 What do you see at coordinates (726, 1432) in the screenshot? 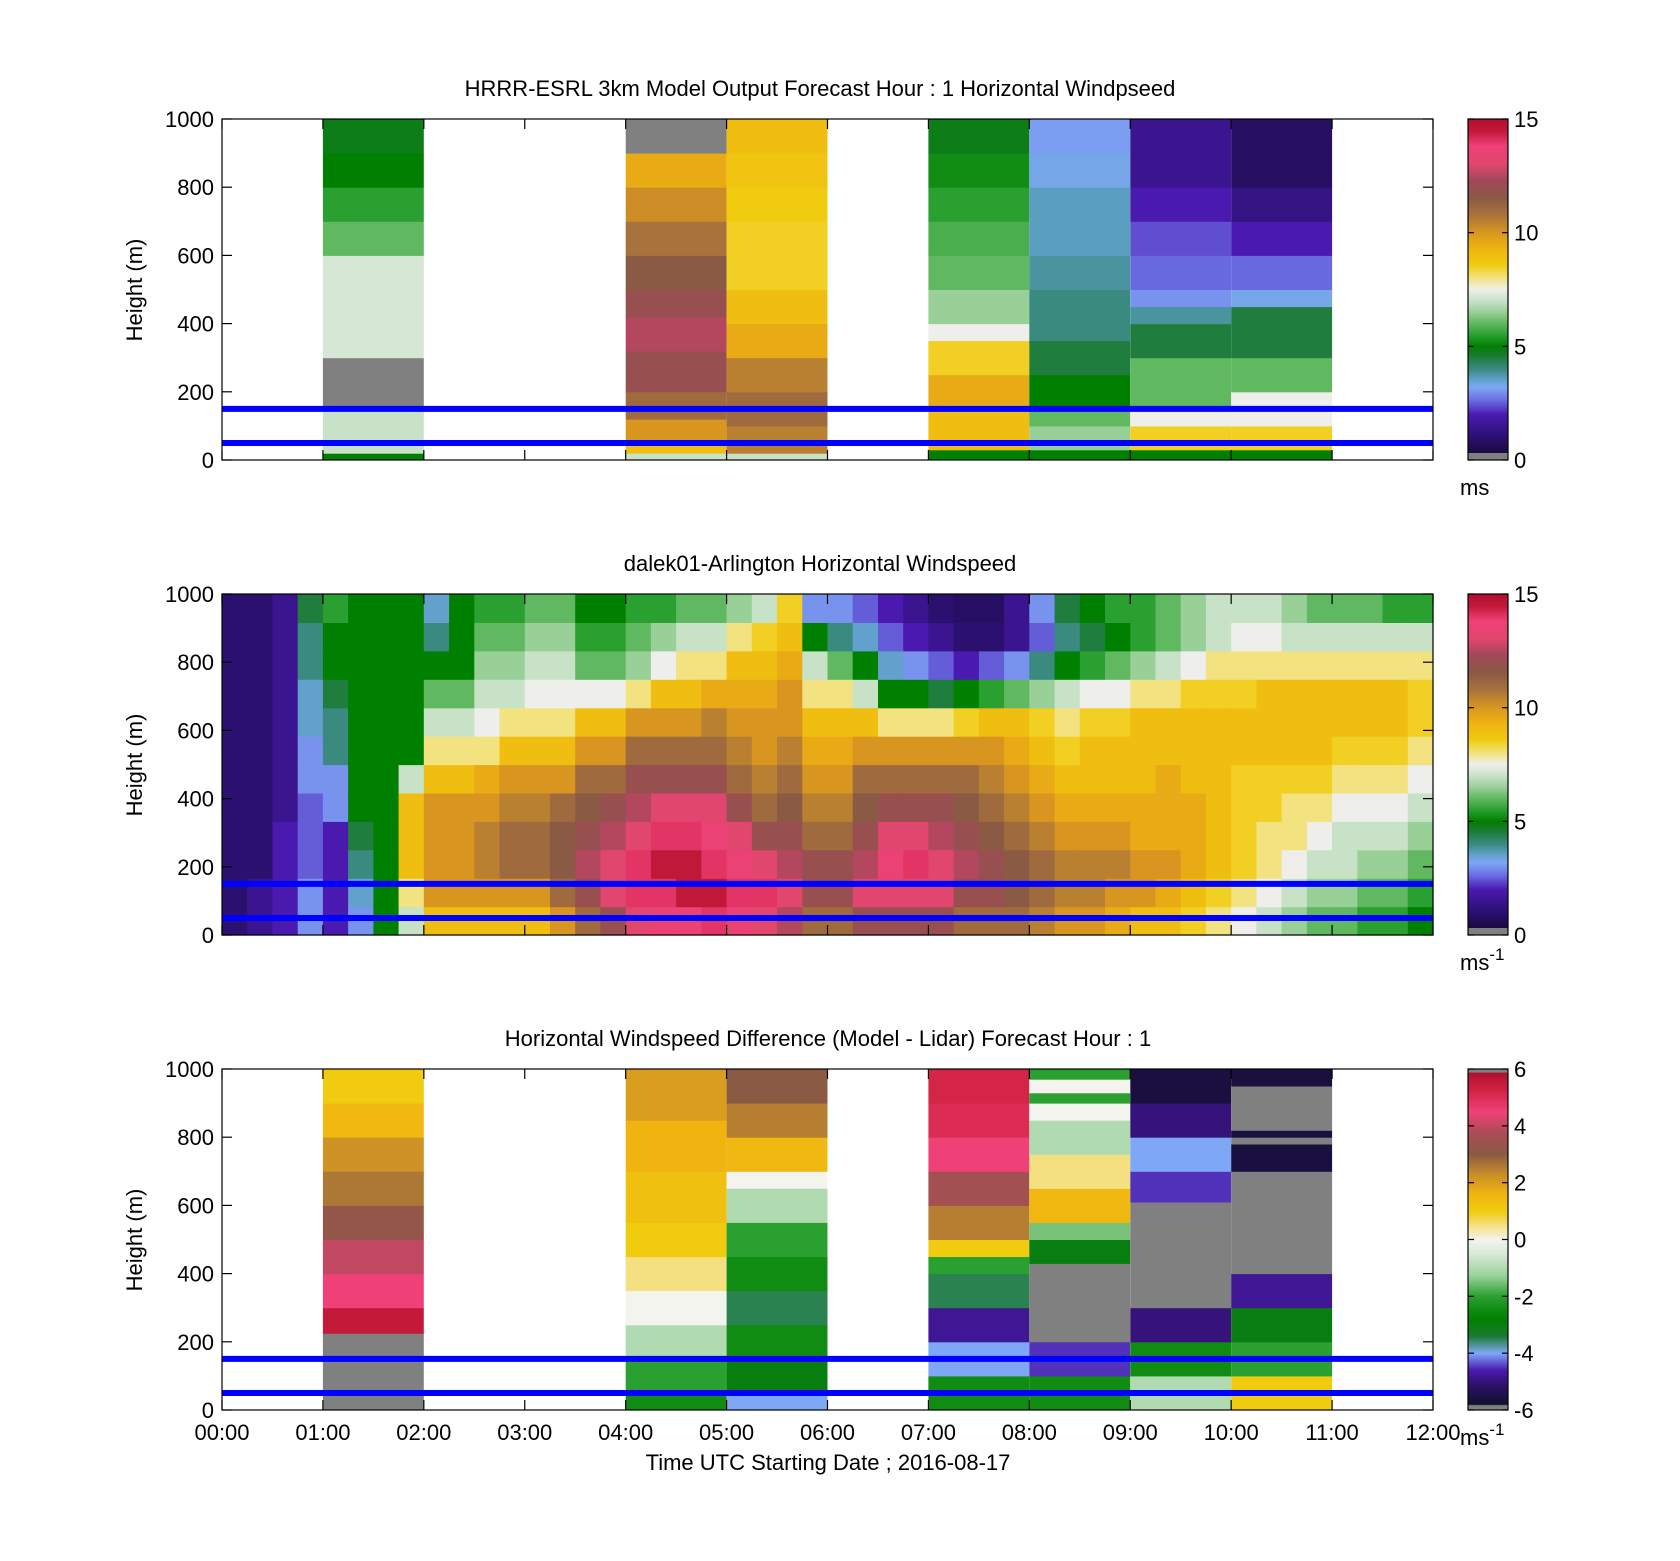
I see `x-tick-label: 05:00` at bounding box center [726, 1432].